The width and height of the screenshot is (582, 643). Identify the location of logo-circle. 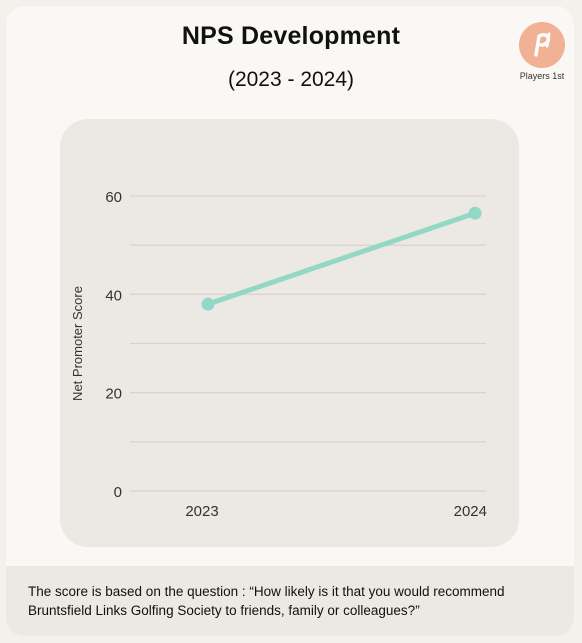
(542, 45).